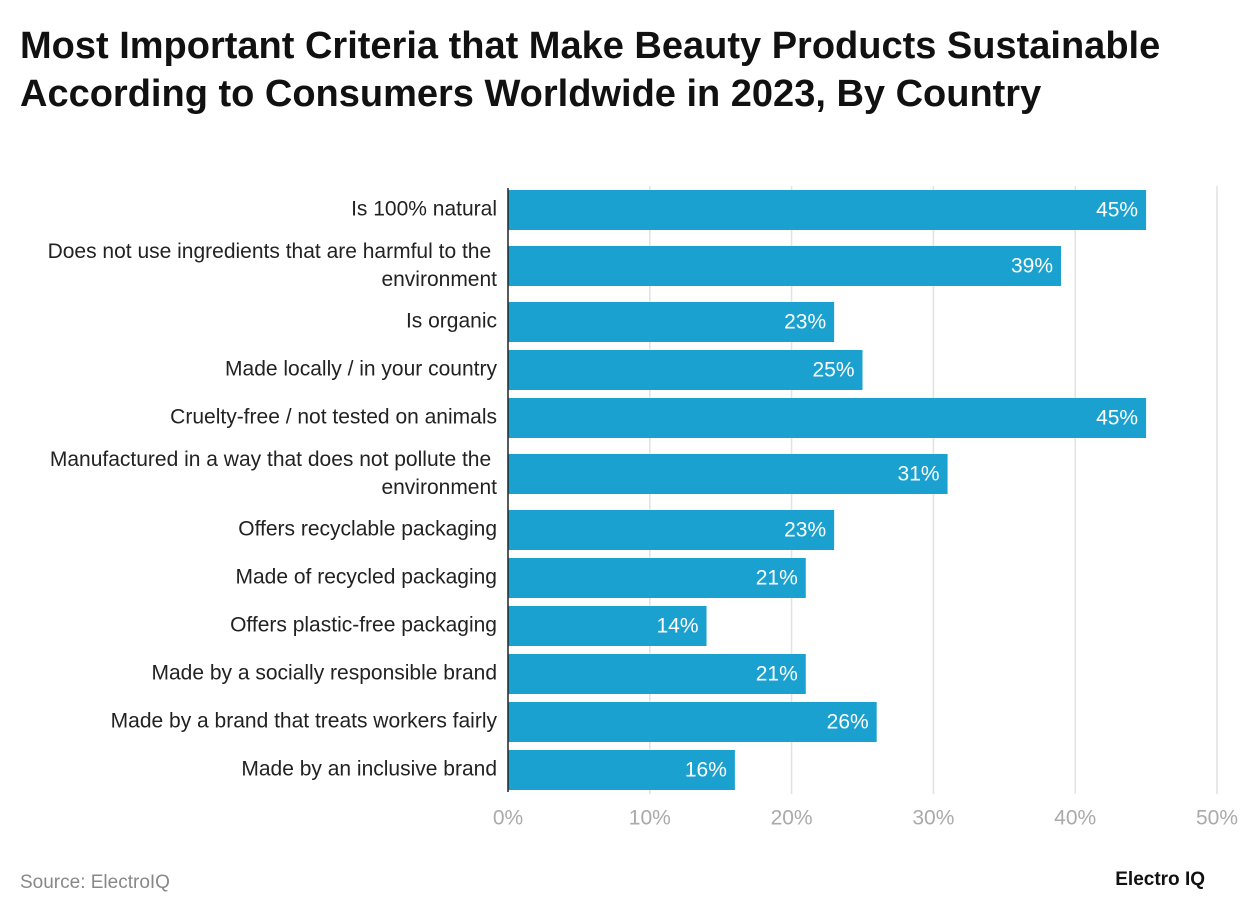  Describe the element at coordinates (369, 769) in the screenshot. I see `y-tick-label: Made by an inclusive brand` at that location.